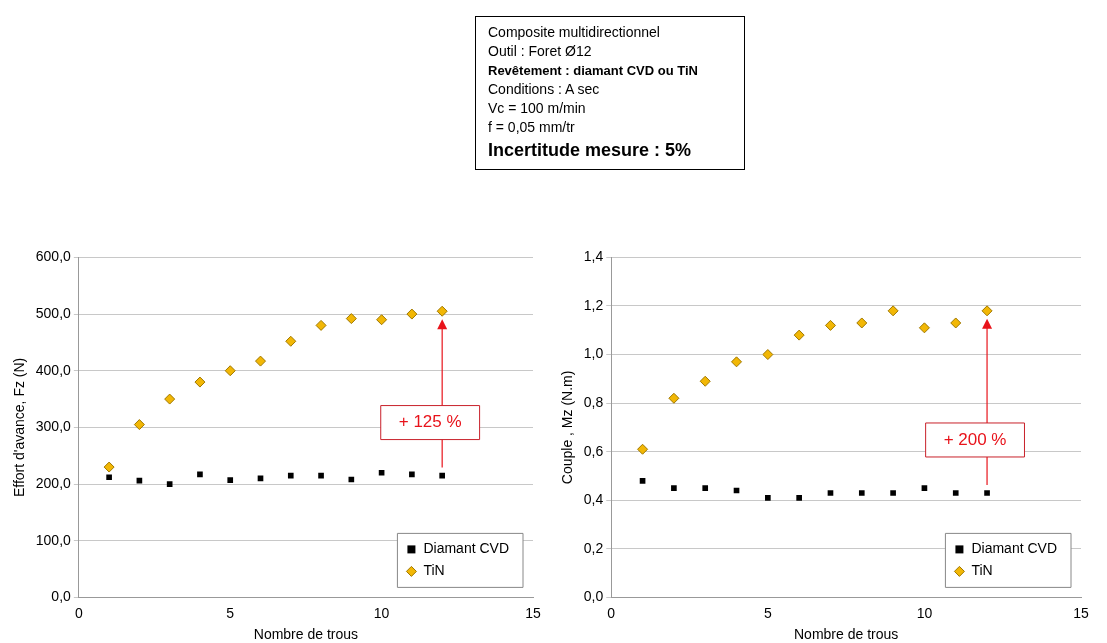 The width and height of the screenshot is (1107, 643). I want to click on y-tick-label: 0,2, so click(593, 547).